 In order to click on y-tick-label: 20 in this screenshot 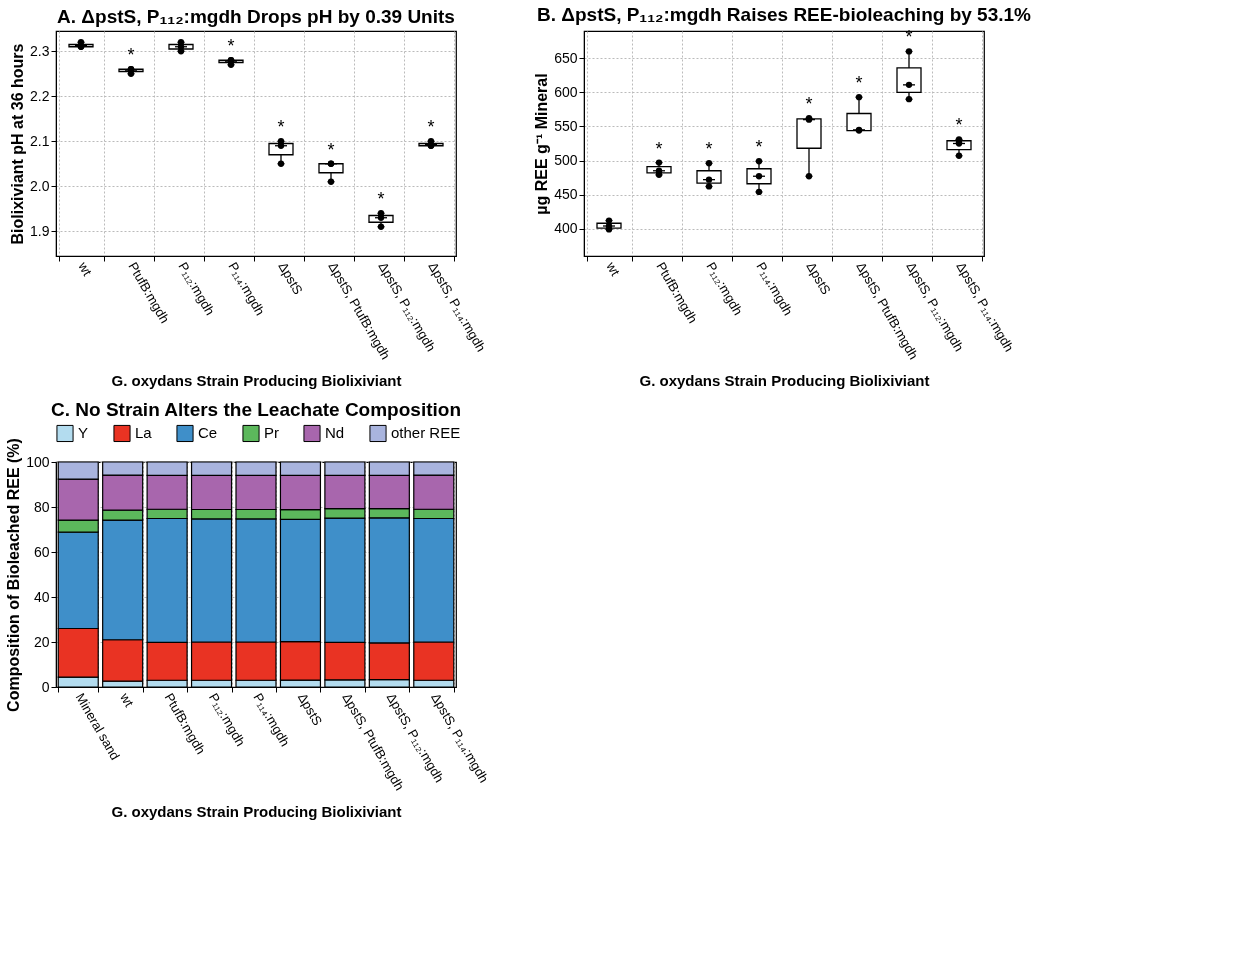, I will do `click(41, 641)`.